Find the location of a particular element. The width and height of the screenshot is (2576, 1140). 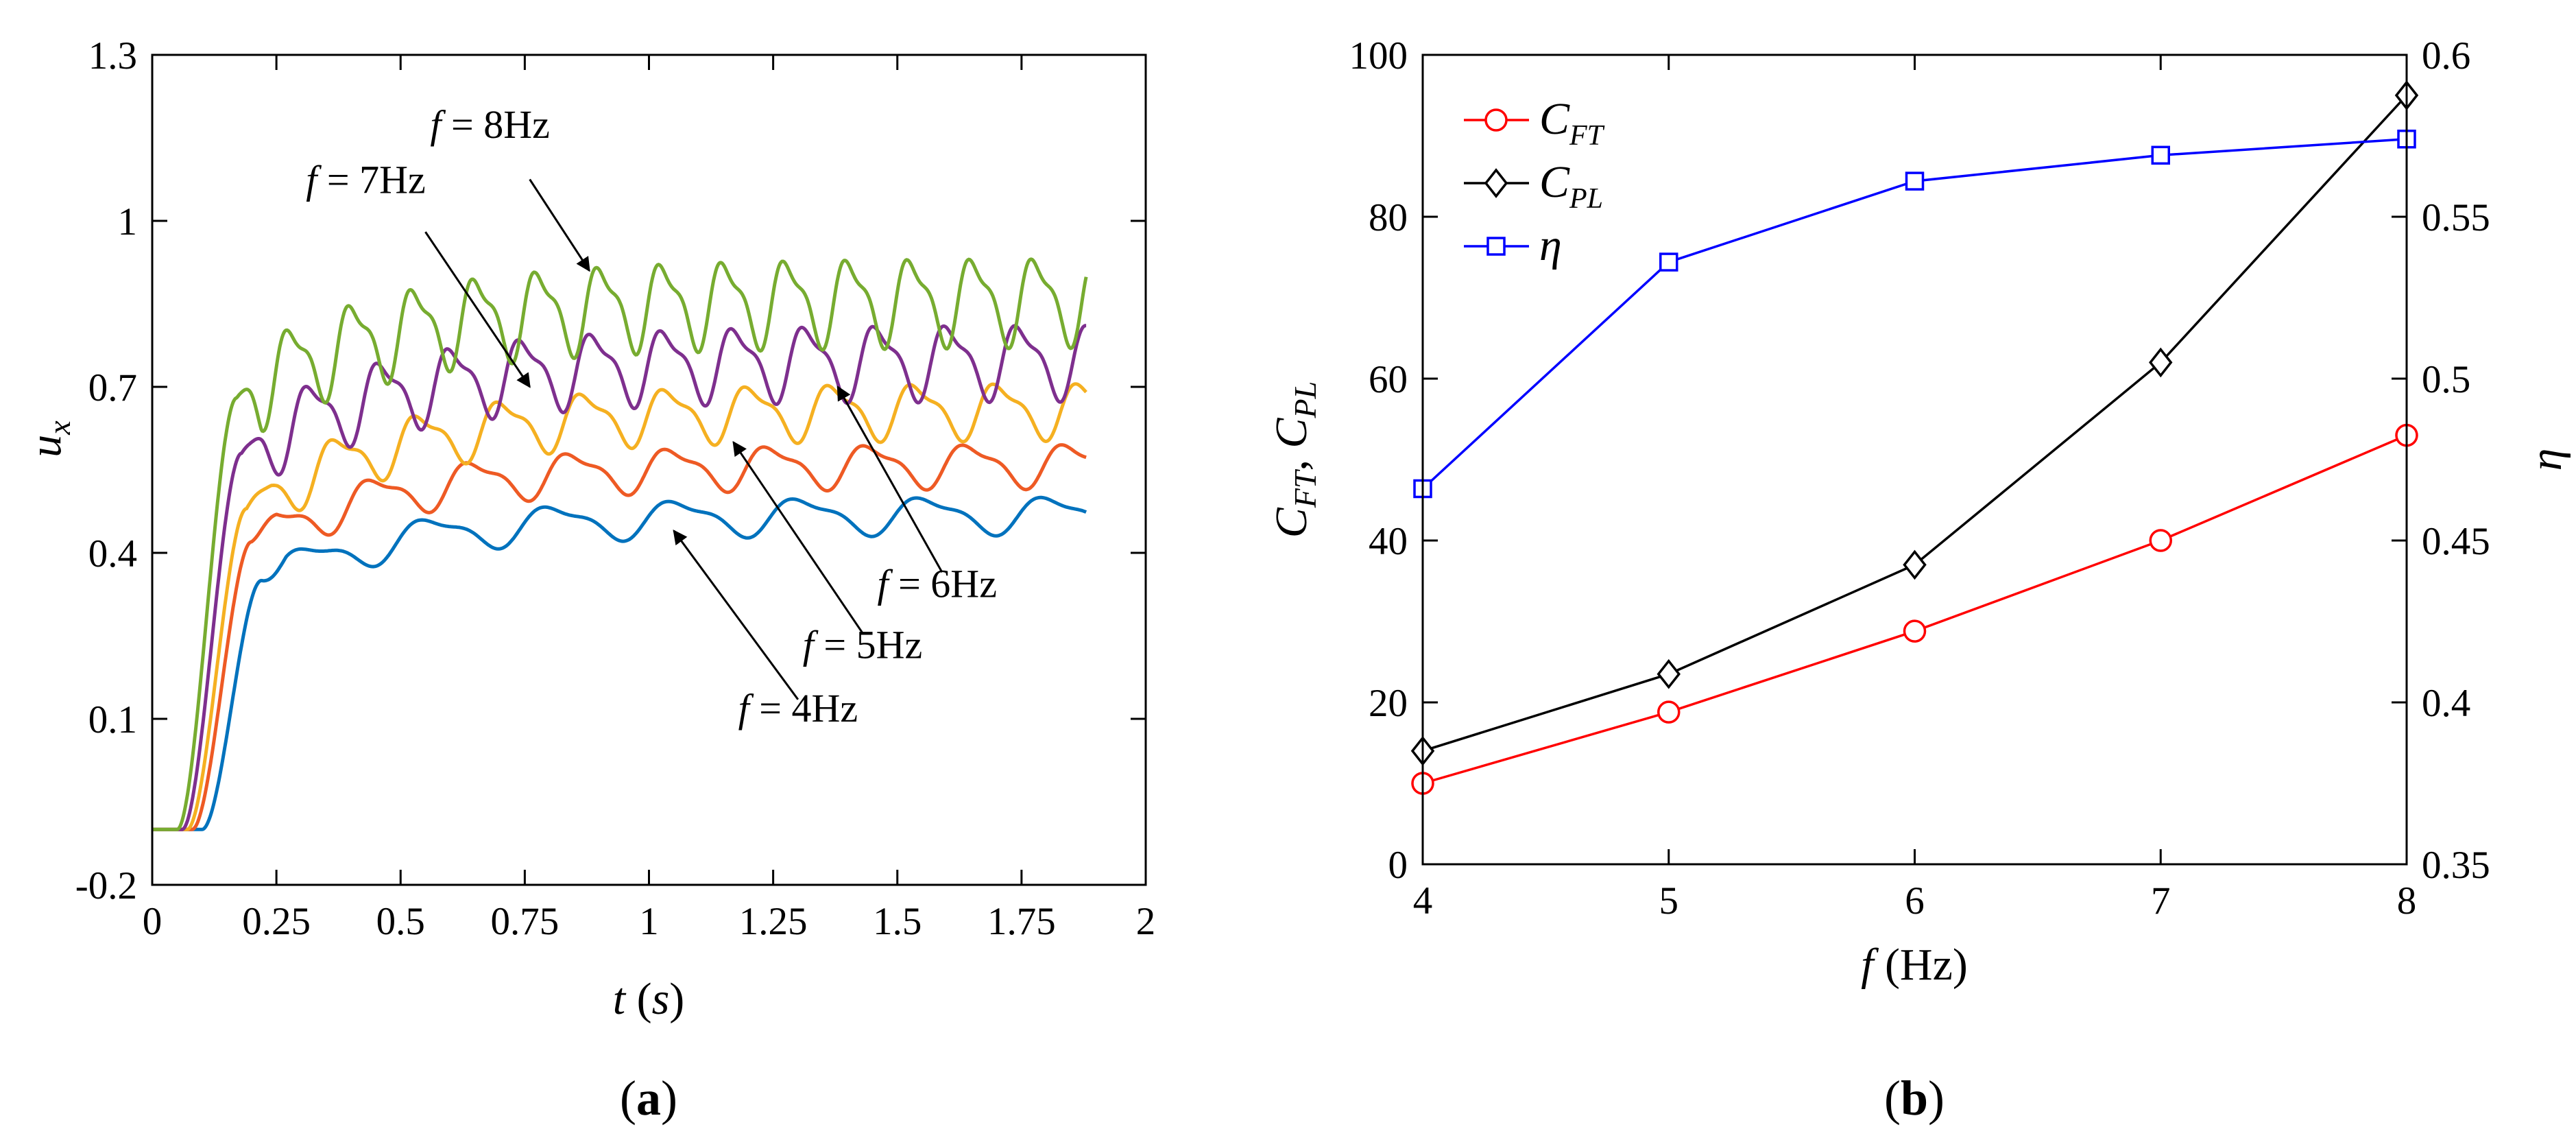

chart-b-xtick-label: 8 is located at coordinates (2407, 901).